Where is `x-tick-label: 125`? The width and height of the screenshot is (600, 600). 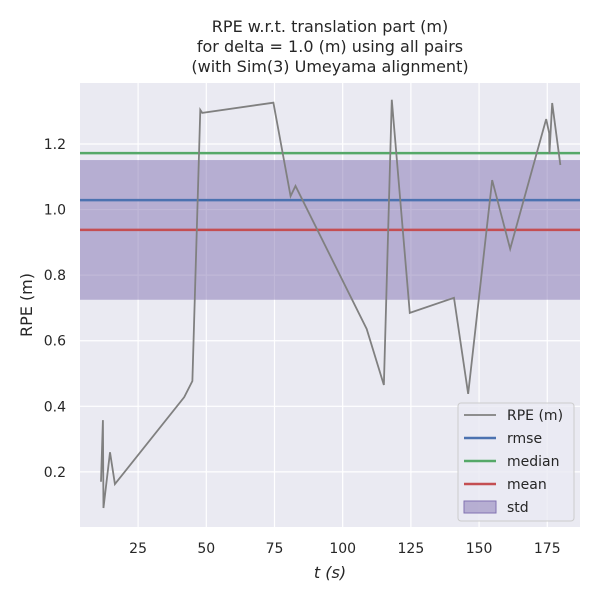
x-tick-label: 125 is located at coordinates (411, 549).